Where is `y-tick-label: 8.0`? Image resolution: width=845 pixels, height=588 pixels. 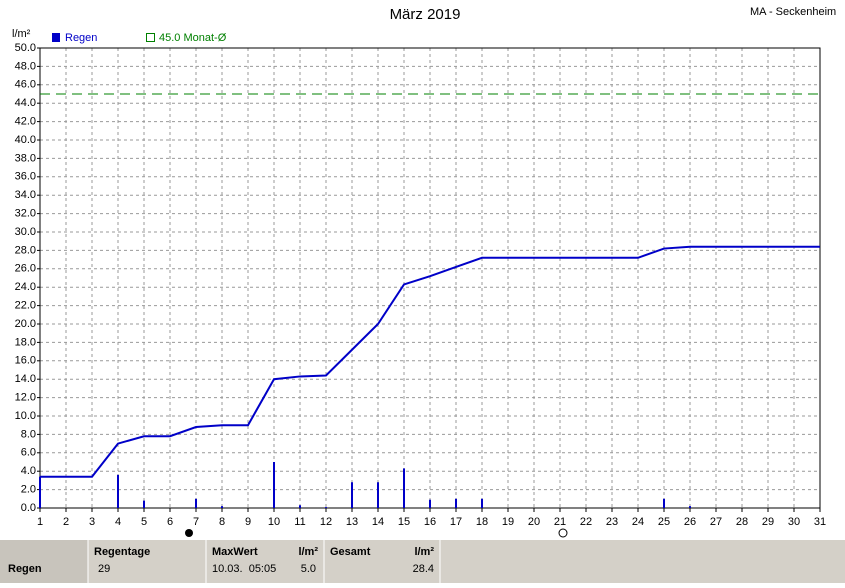
y-tick-label: 8.0 is located at coordinates (28, 434).